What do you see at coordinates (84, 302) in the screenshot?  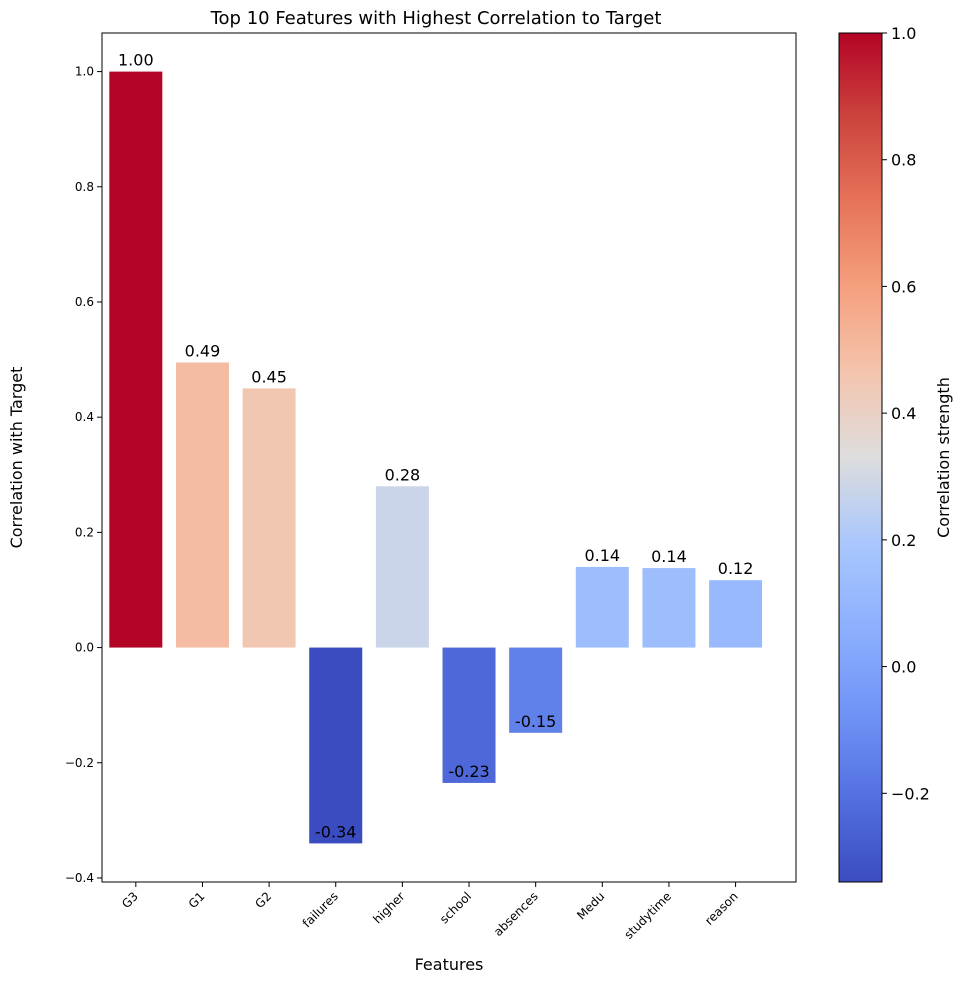 I see `y-tick-label: 0.6` at bounding box center [84, 302].